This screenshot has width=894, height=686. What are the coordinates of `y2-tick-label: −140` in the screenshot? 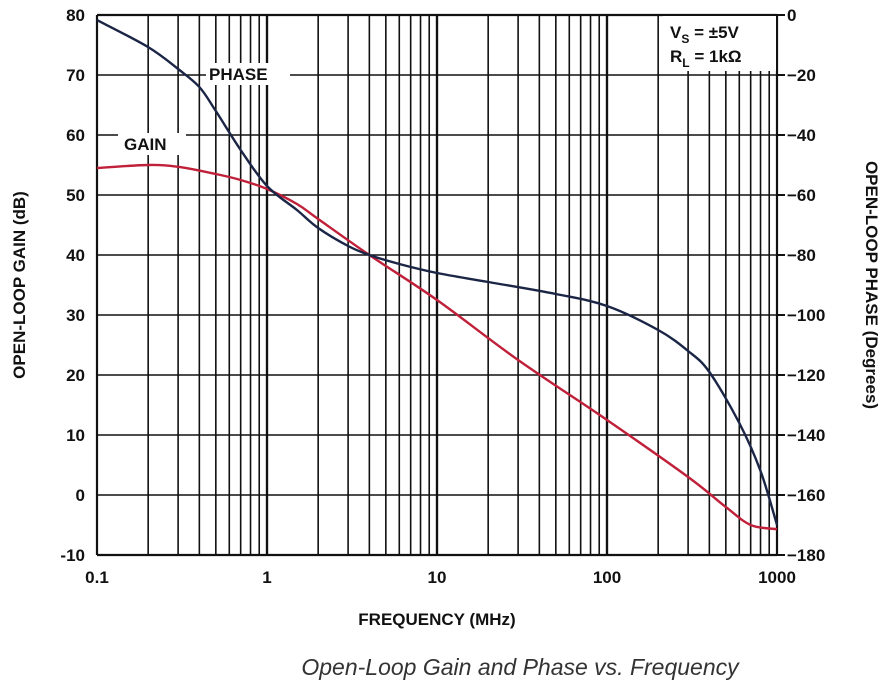 It's located at (806, 435).